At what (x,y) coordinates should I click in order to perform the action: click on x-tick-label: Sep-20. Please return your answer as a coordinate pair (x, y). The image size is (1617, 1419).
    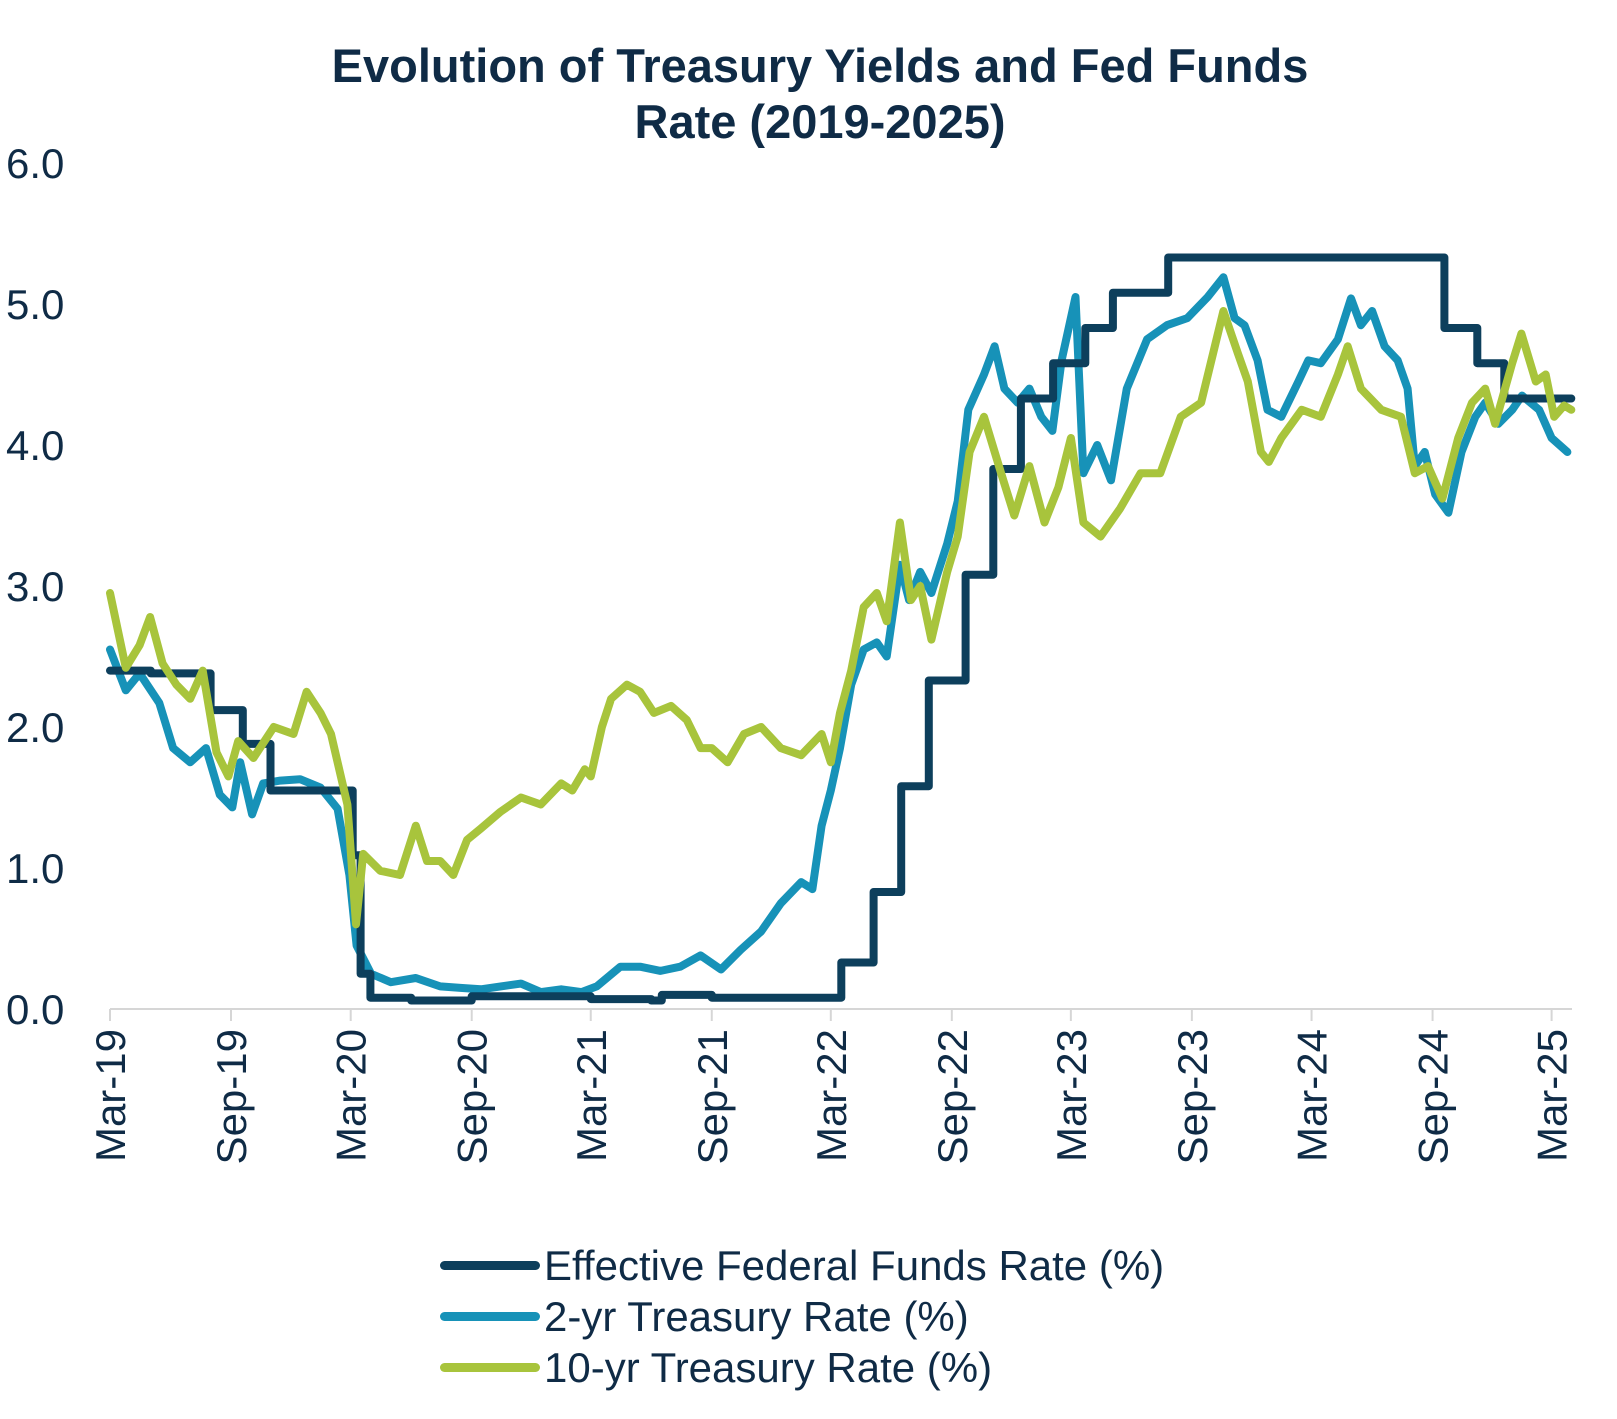
    Looking at the image, I should click on (472, 1096).